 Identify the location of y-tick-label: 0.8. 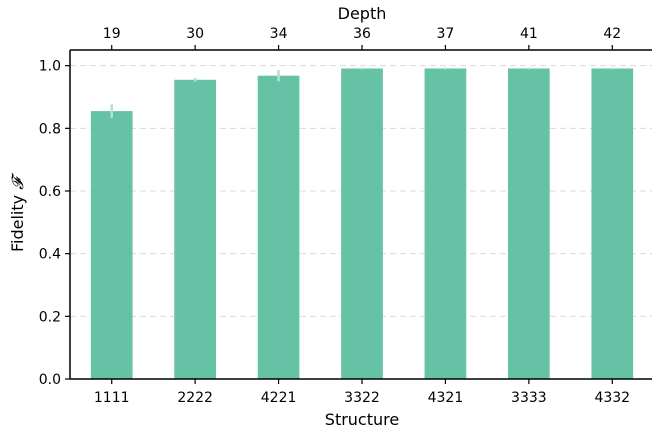
(50, 129).